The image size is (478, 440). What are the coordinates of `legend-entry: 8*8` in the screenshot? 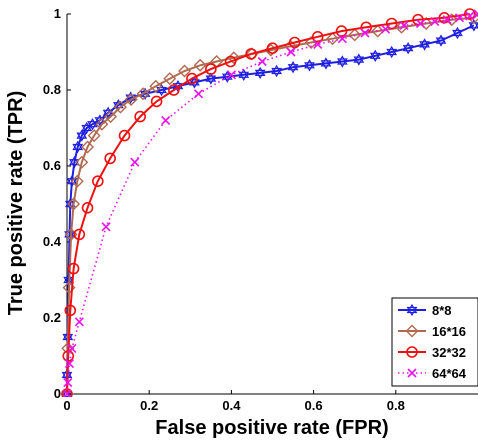 It's located at (425, 310).